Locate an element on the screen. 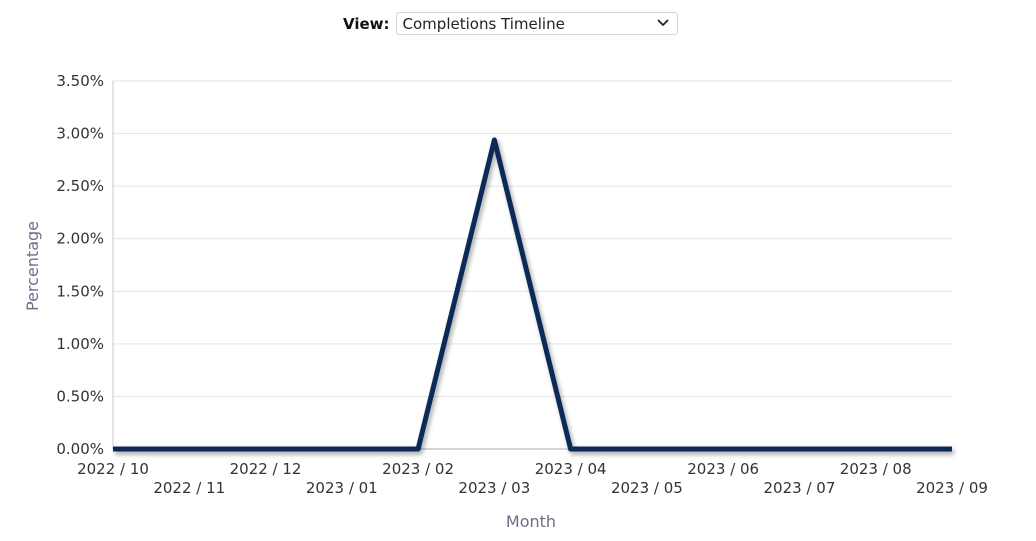 The width and height of the screenshot is (1036, 541). x-tick-label: 2023 / 02 is located at coordinates (418, 469).